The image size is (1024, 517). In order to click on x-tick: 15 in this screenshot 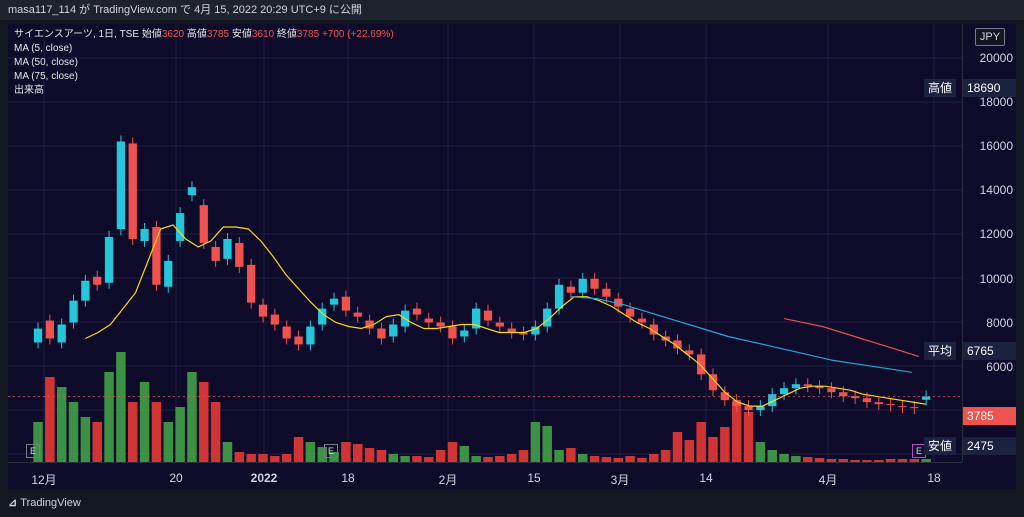, I will do `click(534, 478)`.